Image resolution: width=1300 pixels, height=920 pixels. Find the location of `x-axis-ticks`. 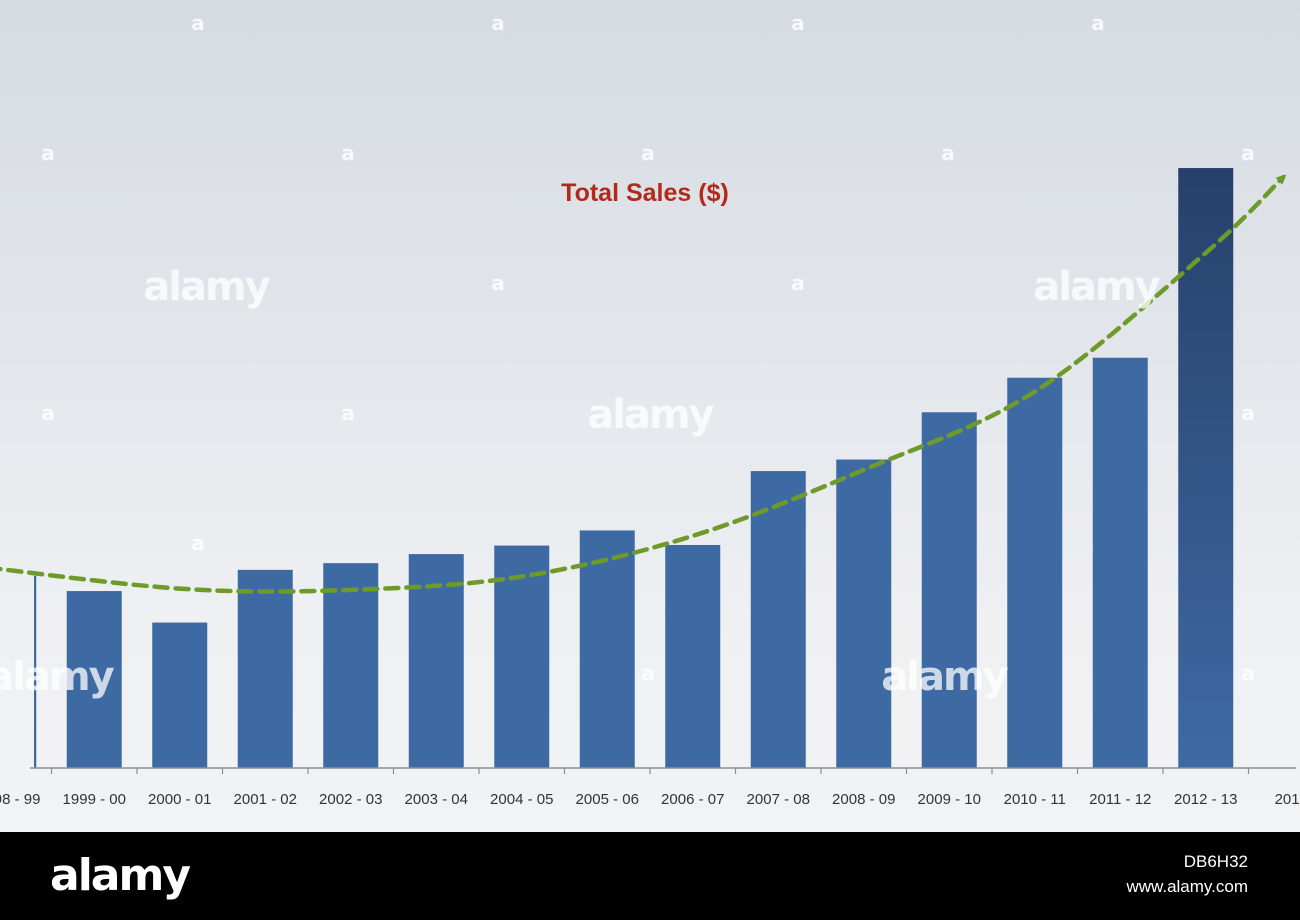

x-axis-ticks is located at coordinates (650, 771).